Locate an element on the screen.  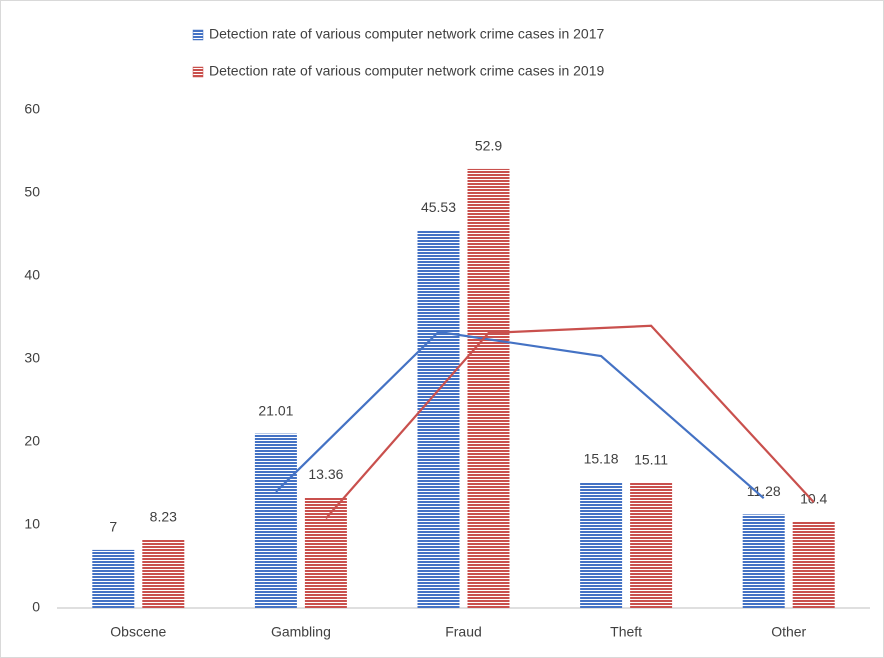
x-tick-label: Theft is located at coordinates (626, 632).